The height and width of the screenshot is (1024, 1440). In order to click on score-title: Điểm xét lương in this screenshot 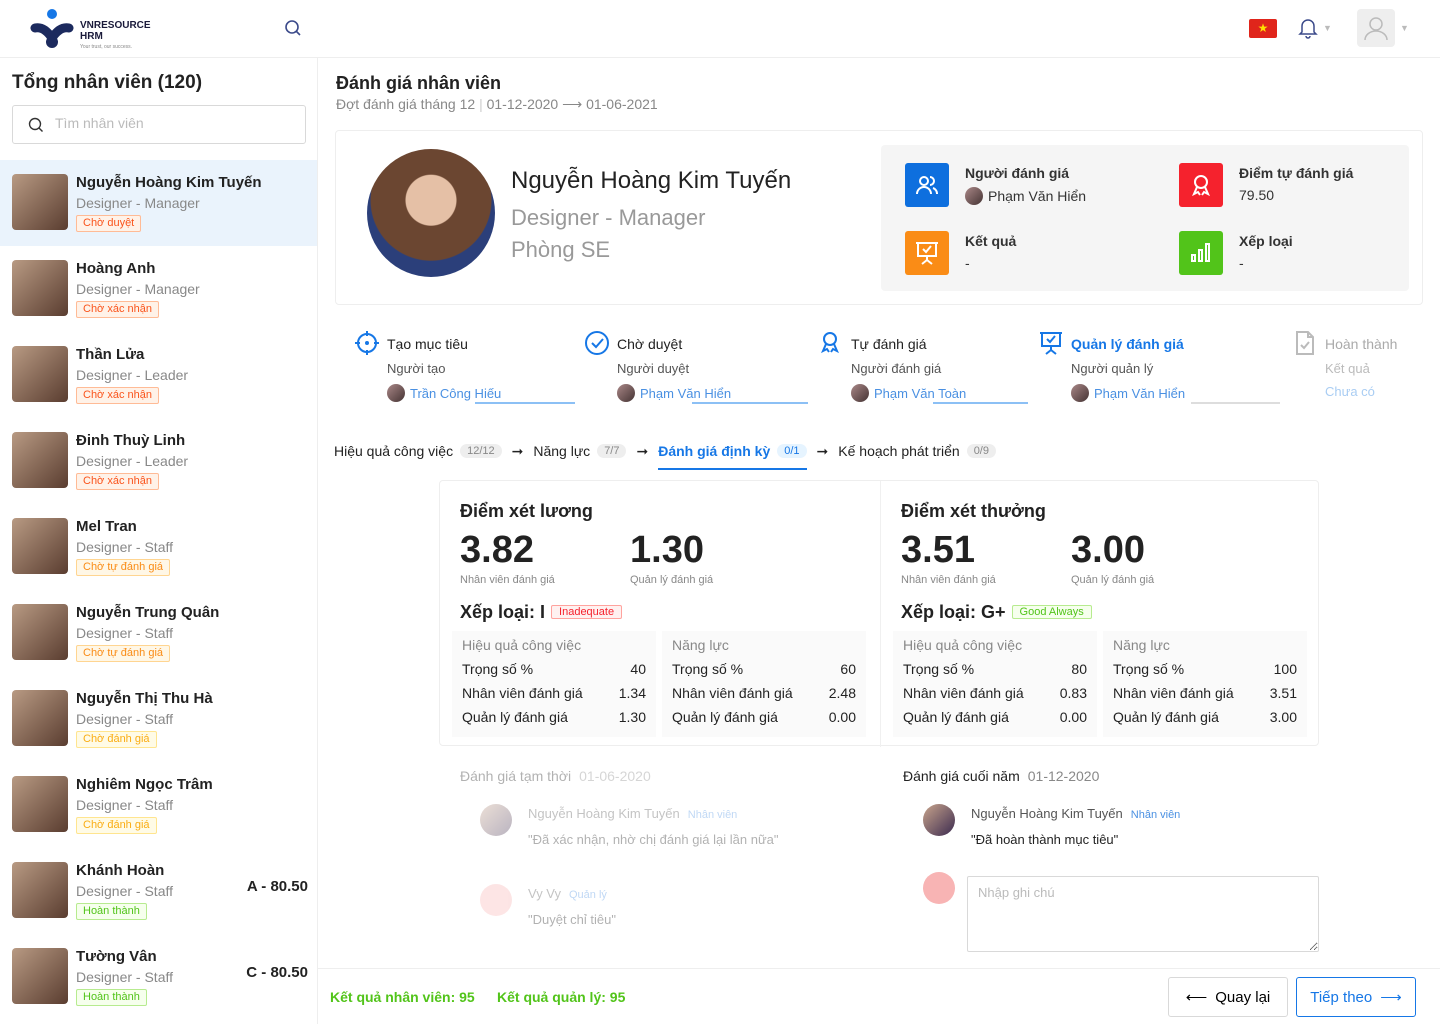, I will do `click(526, 511)`.